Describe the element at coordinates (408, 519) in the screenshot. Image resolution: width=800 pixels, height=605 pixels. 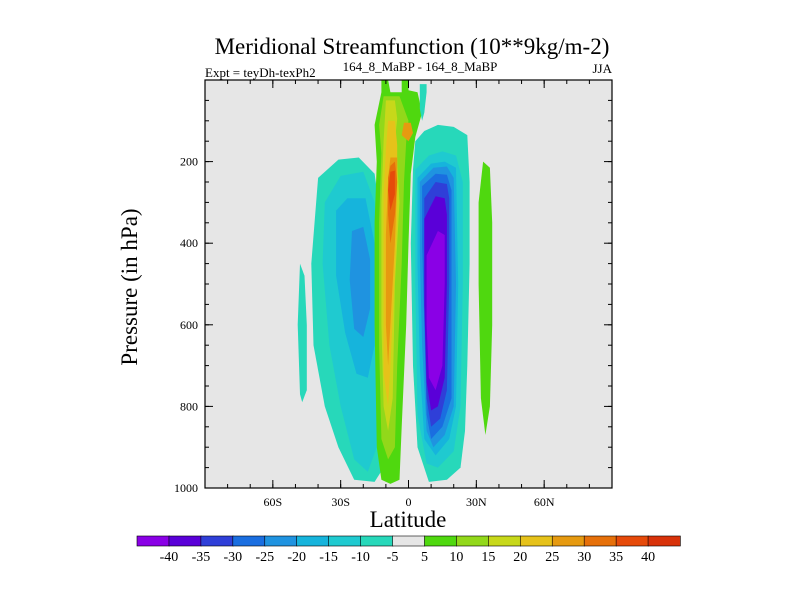
I see `x-axis-label: Latitude` at that location.